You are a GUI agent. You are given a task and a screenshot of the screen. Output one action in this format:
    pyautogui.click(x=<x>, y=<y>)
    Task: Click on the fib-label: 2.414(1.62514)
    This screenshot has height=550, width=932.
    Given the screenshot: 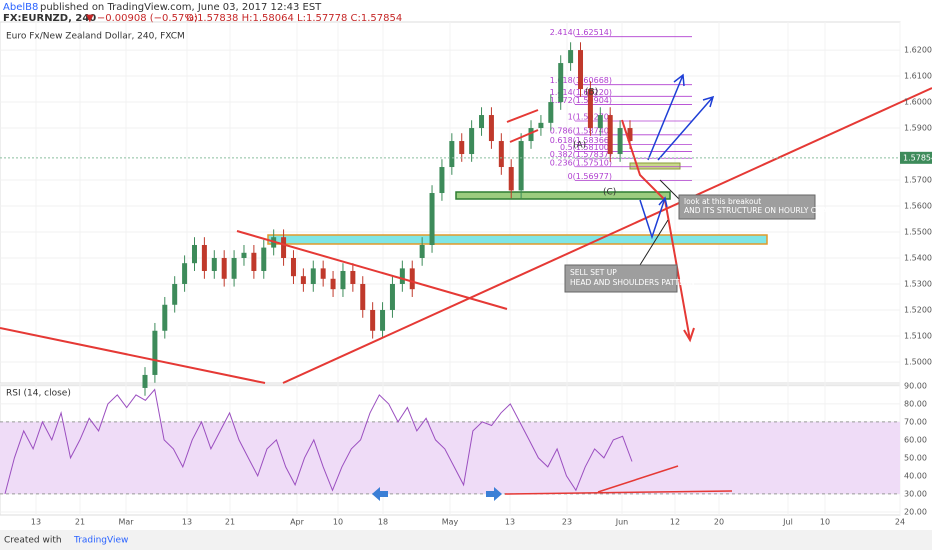 What is the action you would take?
    pyautogui.click(x=581, y=32)
    